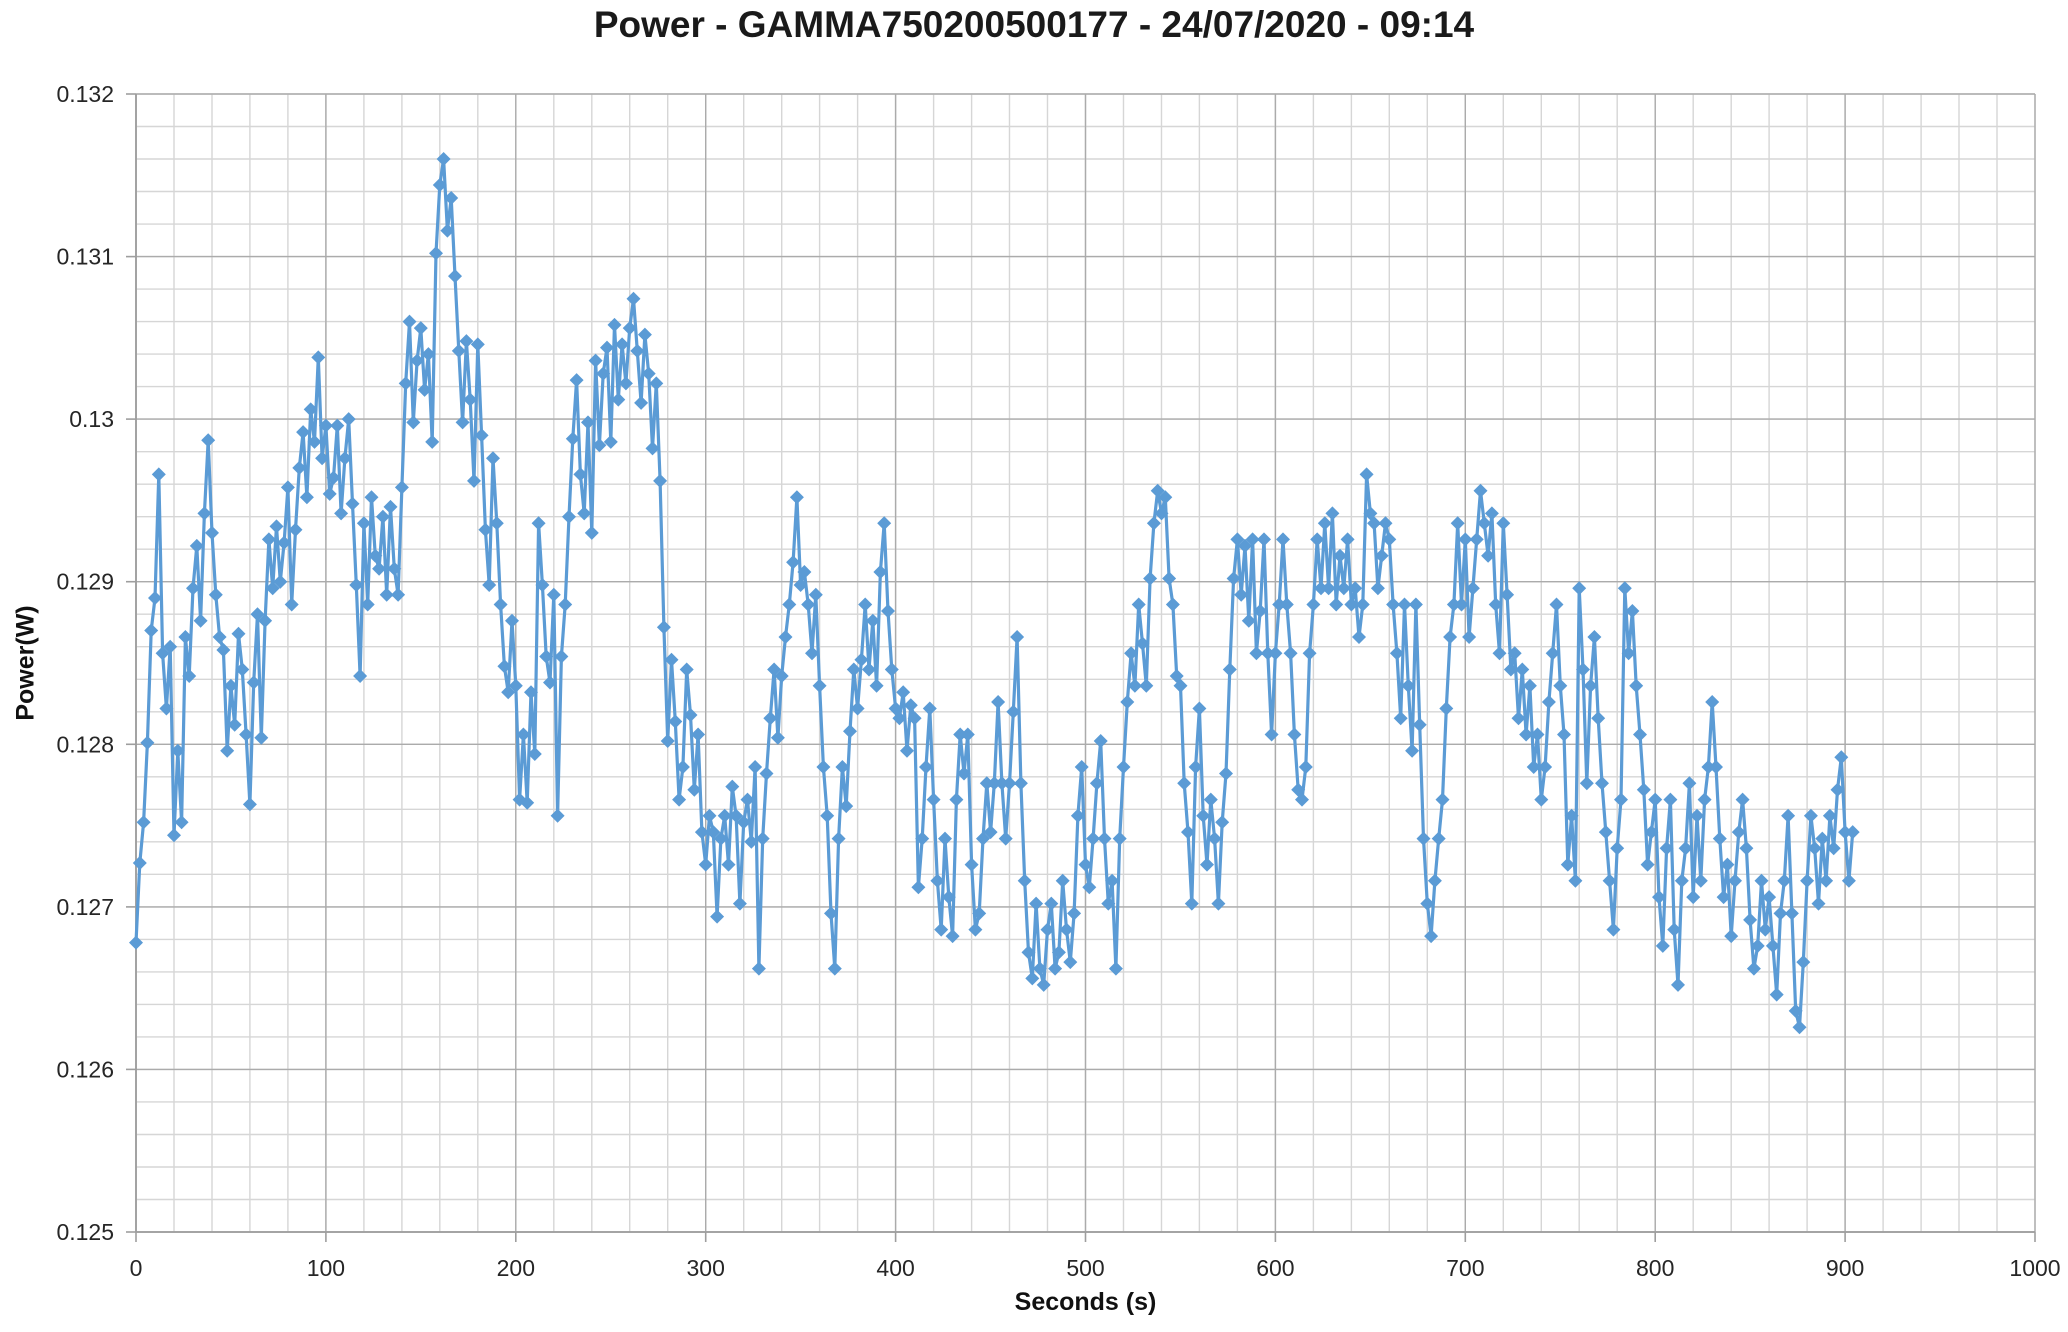 The width and height of the screenshot is (2068, 1332). I want to click on x-tick-labels: 0 100 200 300 400 500 600 700 800 900 1000, so click(1095, 1268).